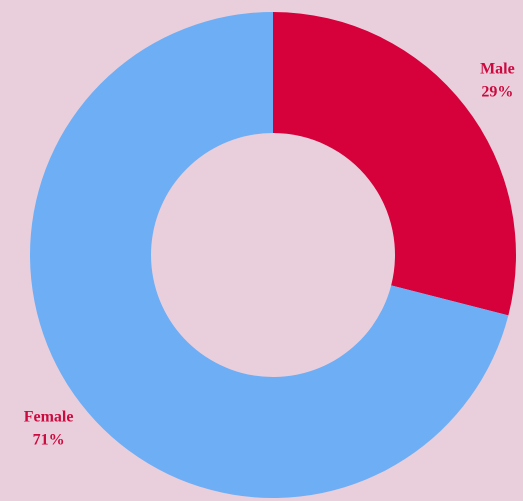  Describe the element at coordinates (497, 69) in the screenshot. I see `slice-label: Male` at that location.